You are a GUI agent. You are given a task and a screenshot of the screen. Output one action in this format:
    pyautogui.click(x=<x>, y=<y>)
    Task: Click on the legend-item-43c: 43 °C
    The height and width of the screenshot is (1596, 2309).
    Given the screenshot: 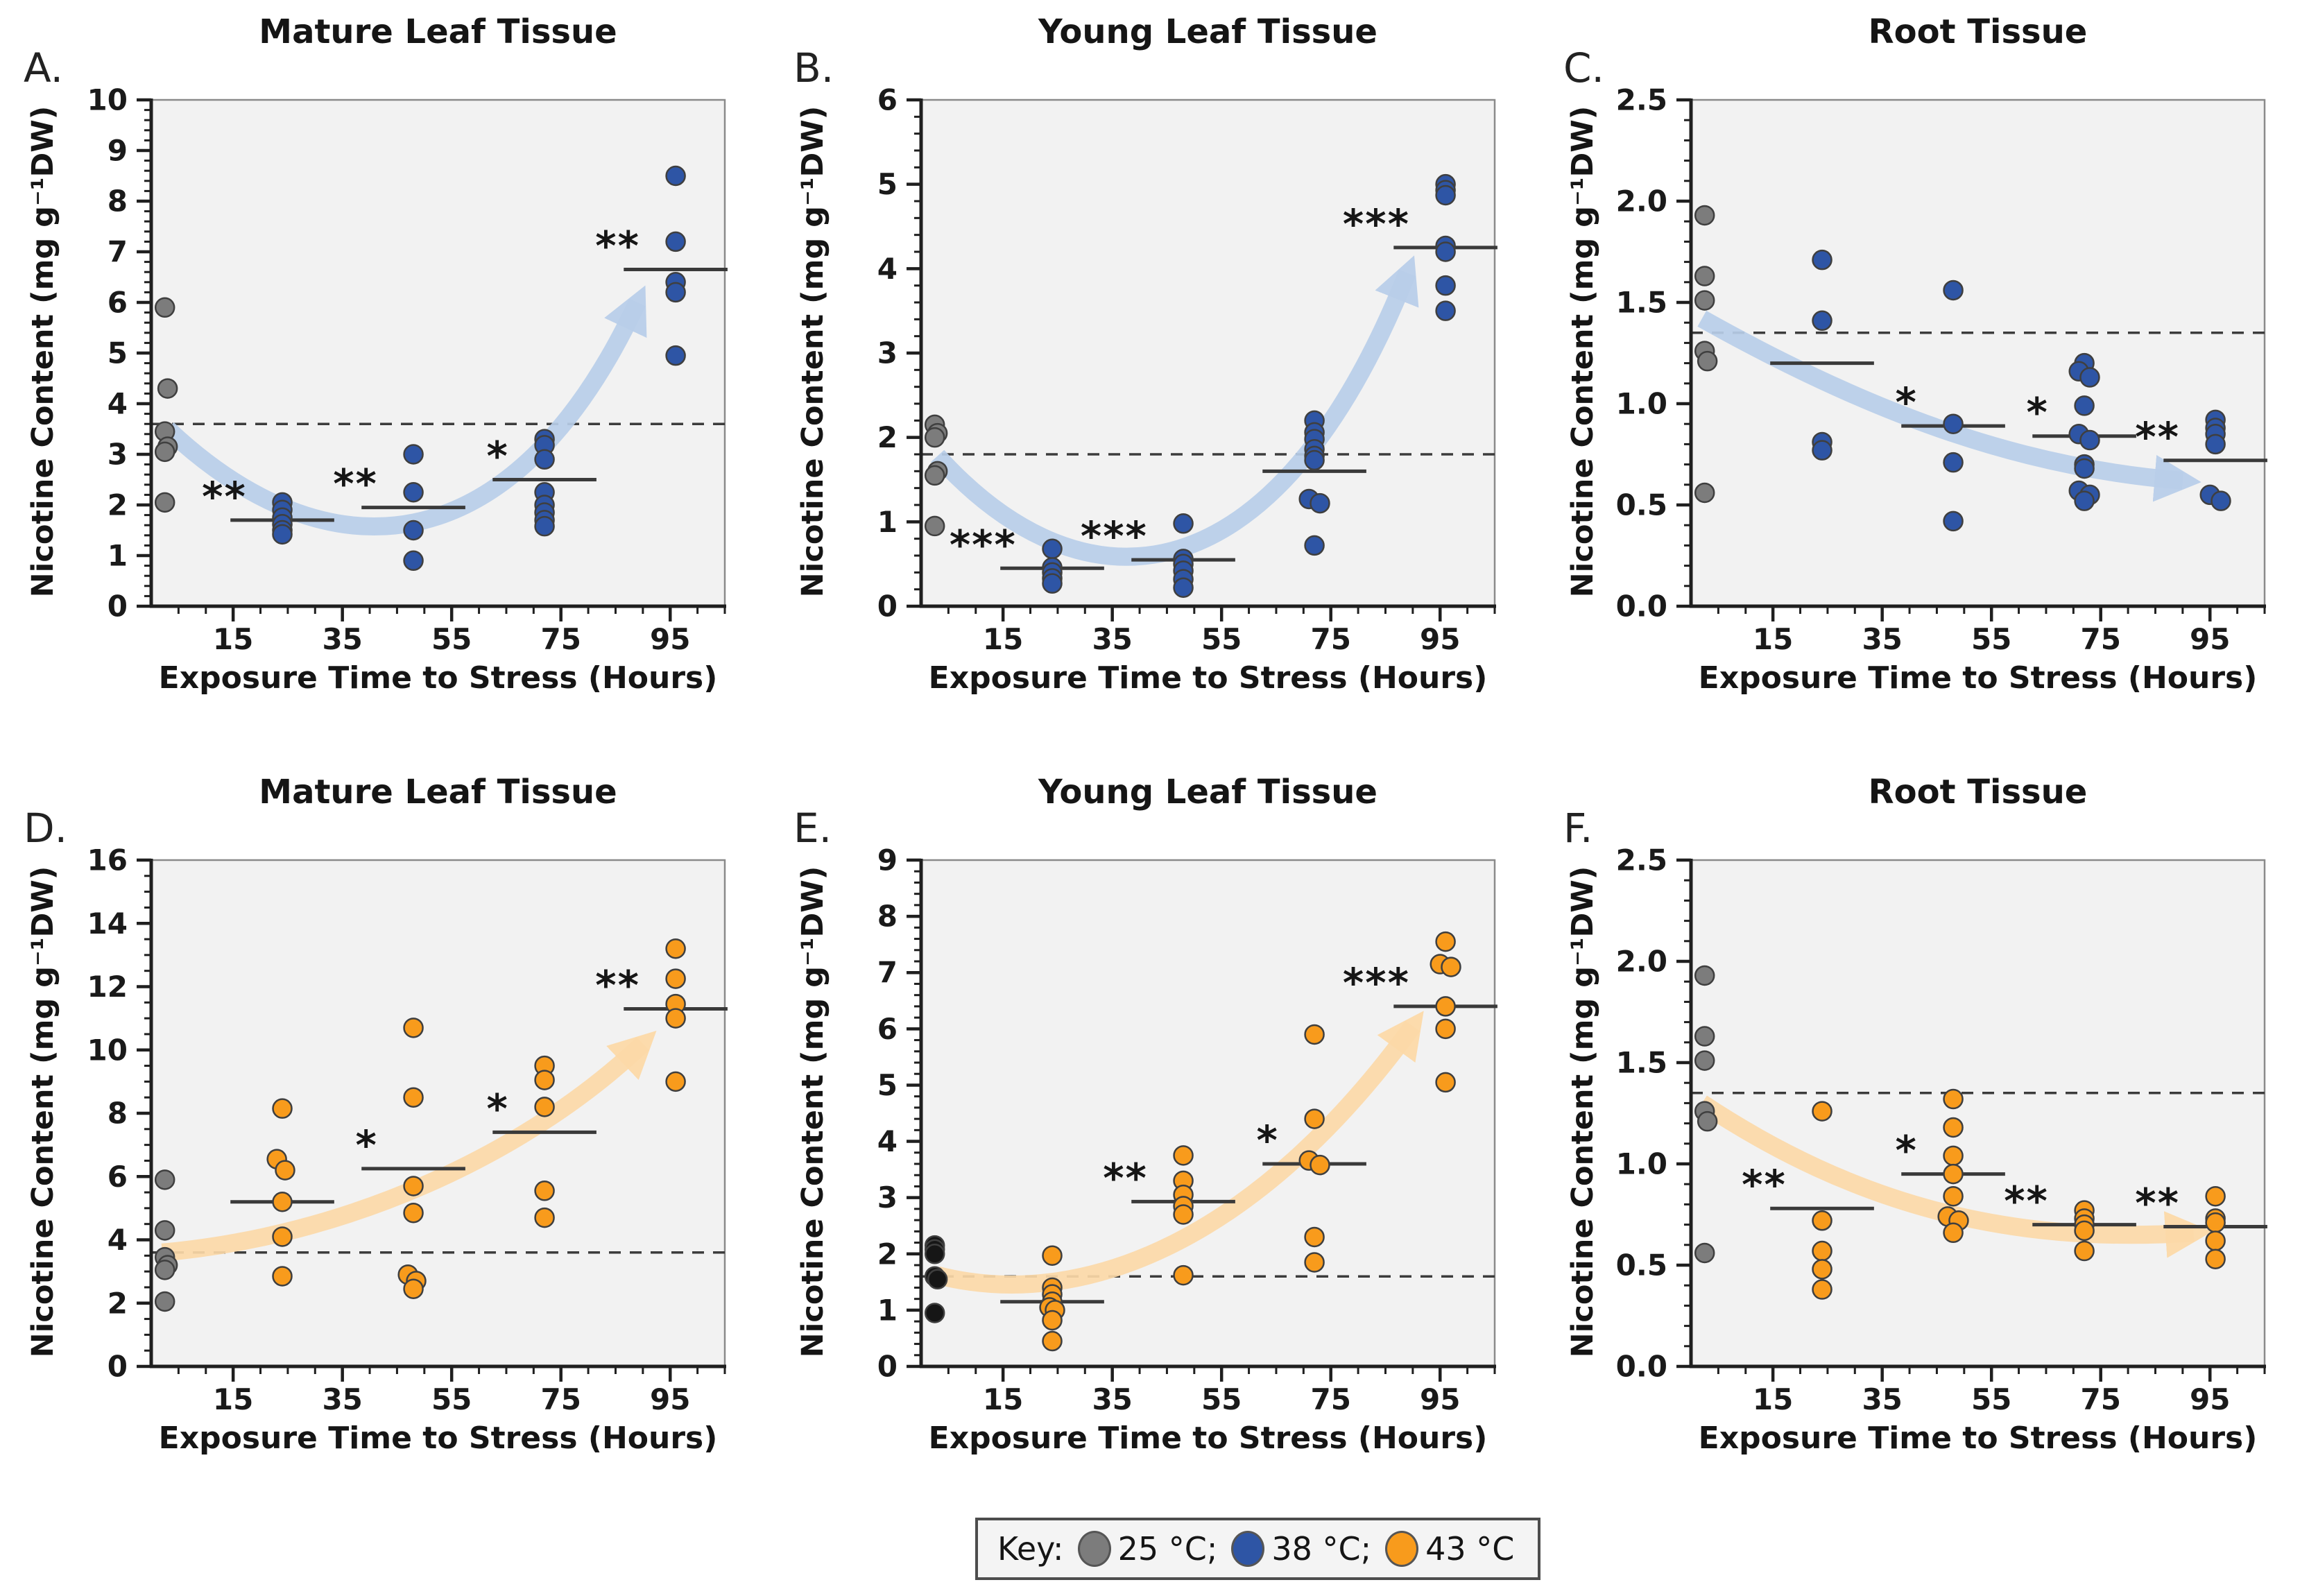 What is the action you would take?
    pyautogui.click(x=1449, y=1549)
    